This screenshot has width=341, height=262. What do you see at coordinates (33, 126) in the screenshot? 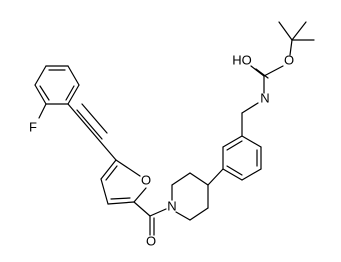
I see `atom-label: F` at bounding box center [33, 126].